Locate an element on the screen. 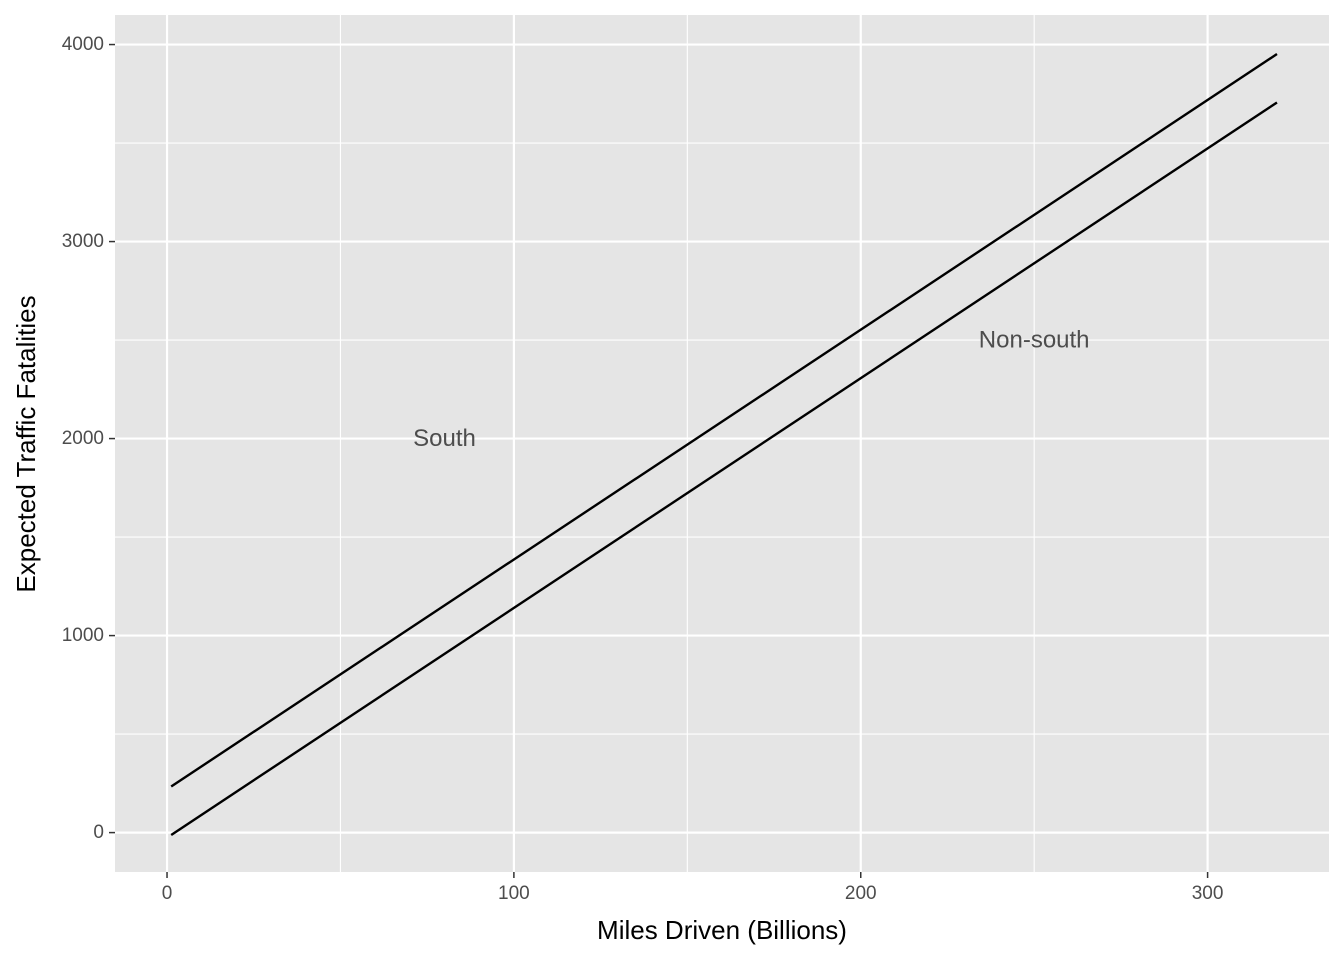 The width and height of the screenshot is (1344, 960). annotations: South Non-south is located at coordinates (751, 390).